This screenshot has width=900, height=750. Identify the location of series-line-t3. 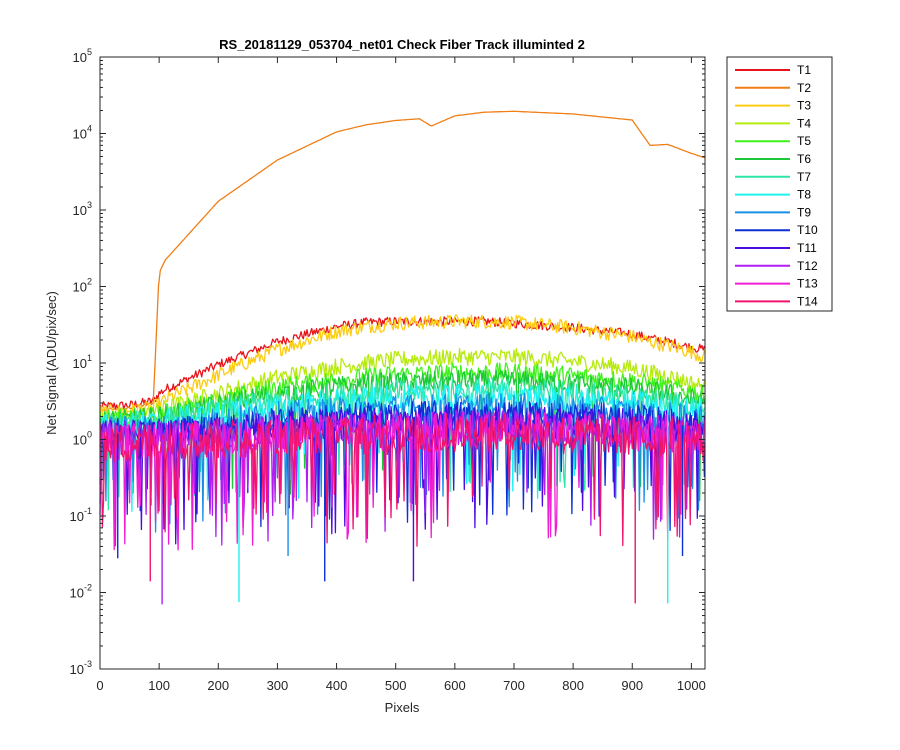
(402, 366).